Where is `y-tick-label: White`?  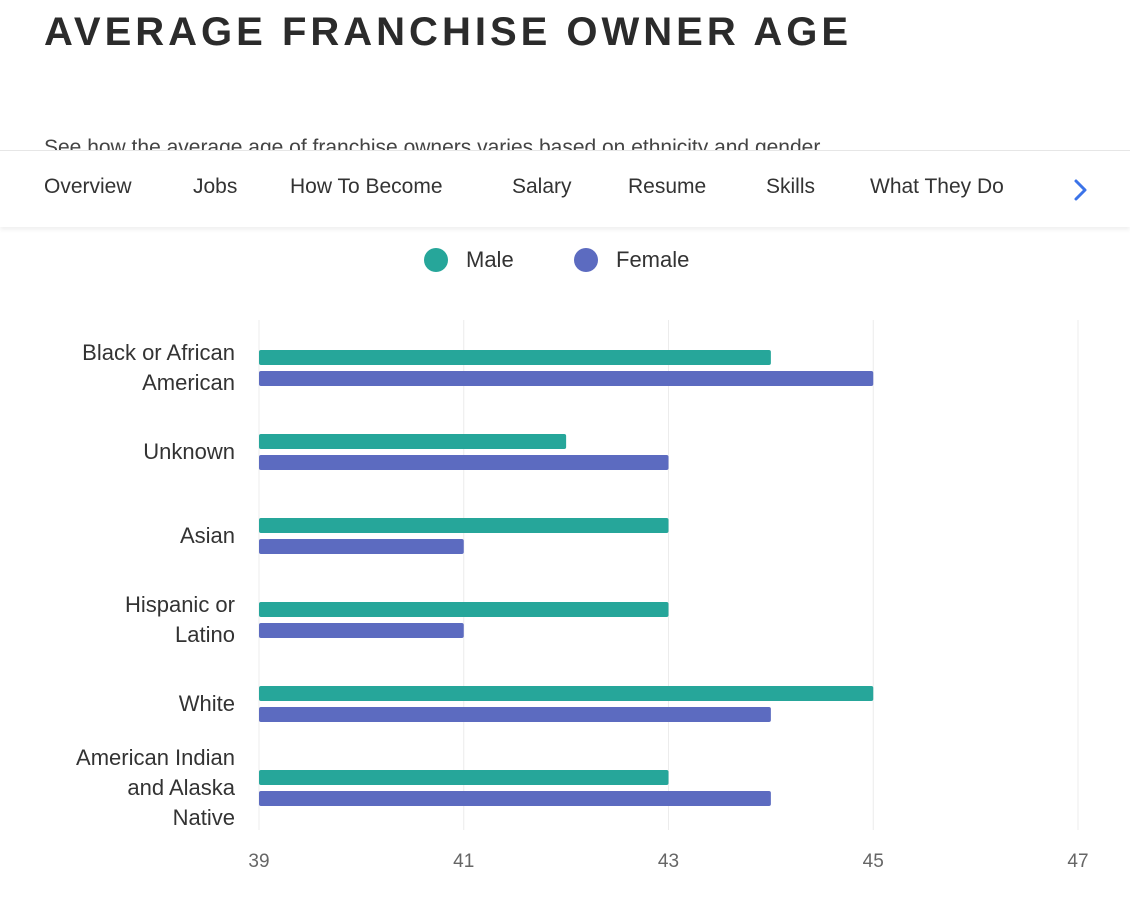 y-tick-label: White is located at coordinates (206, 703).